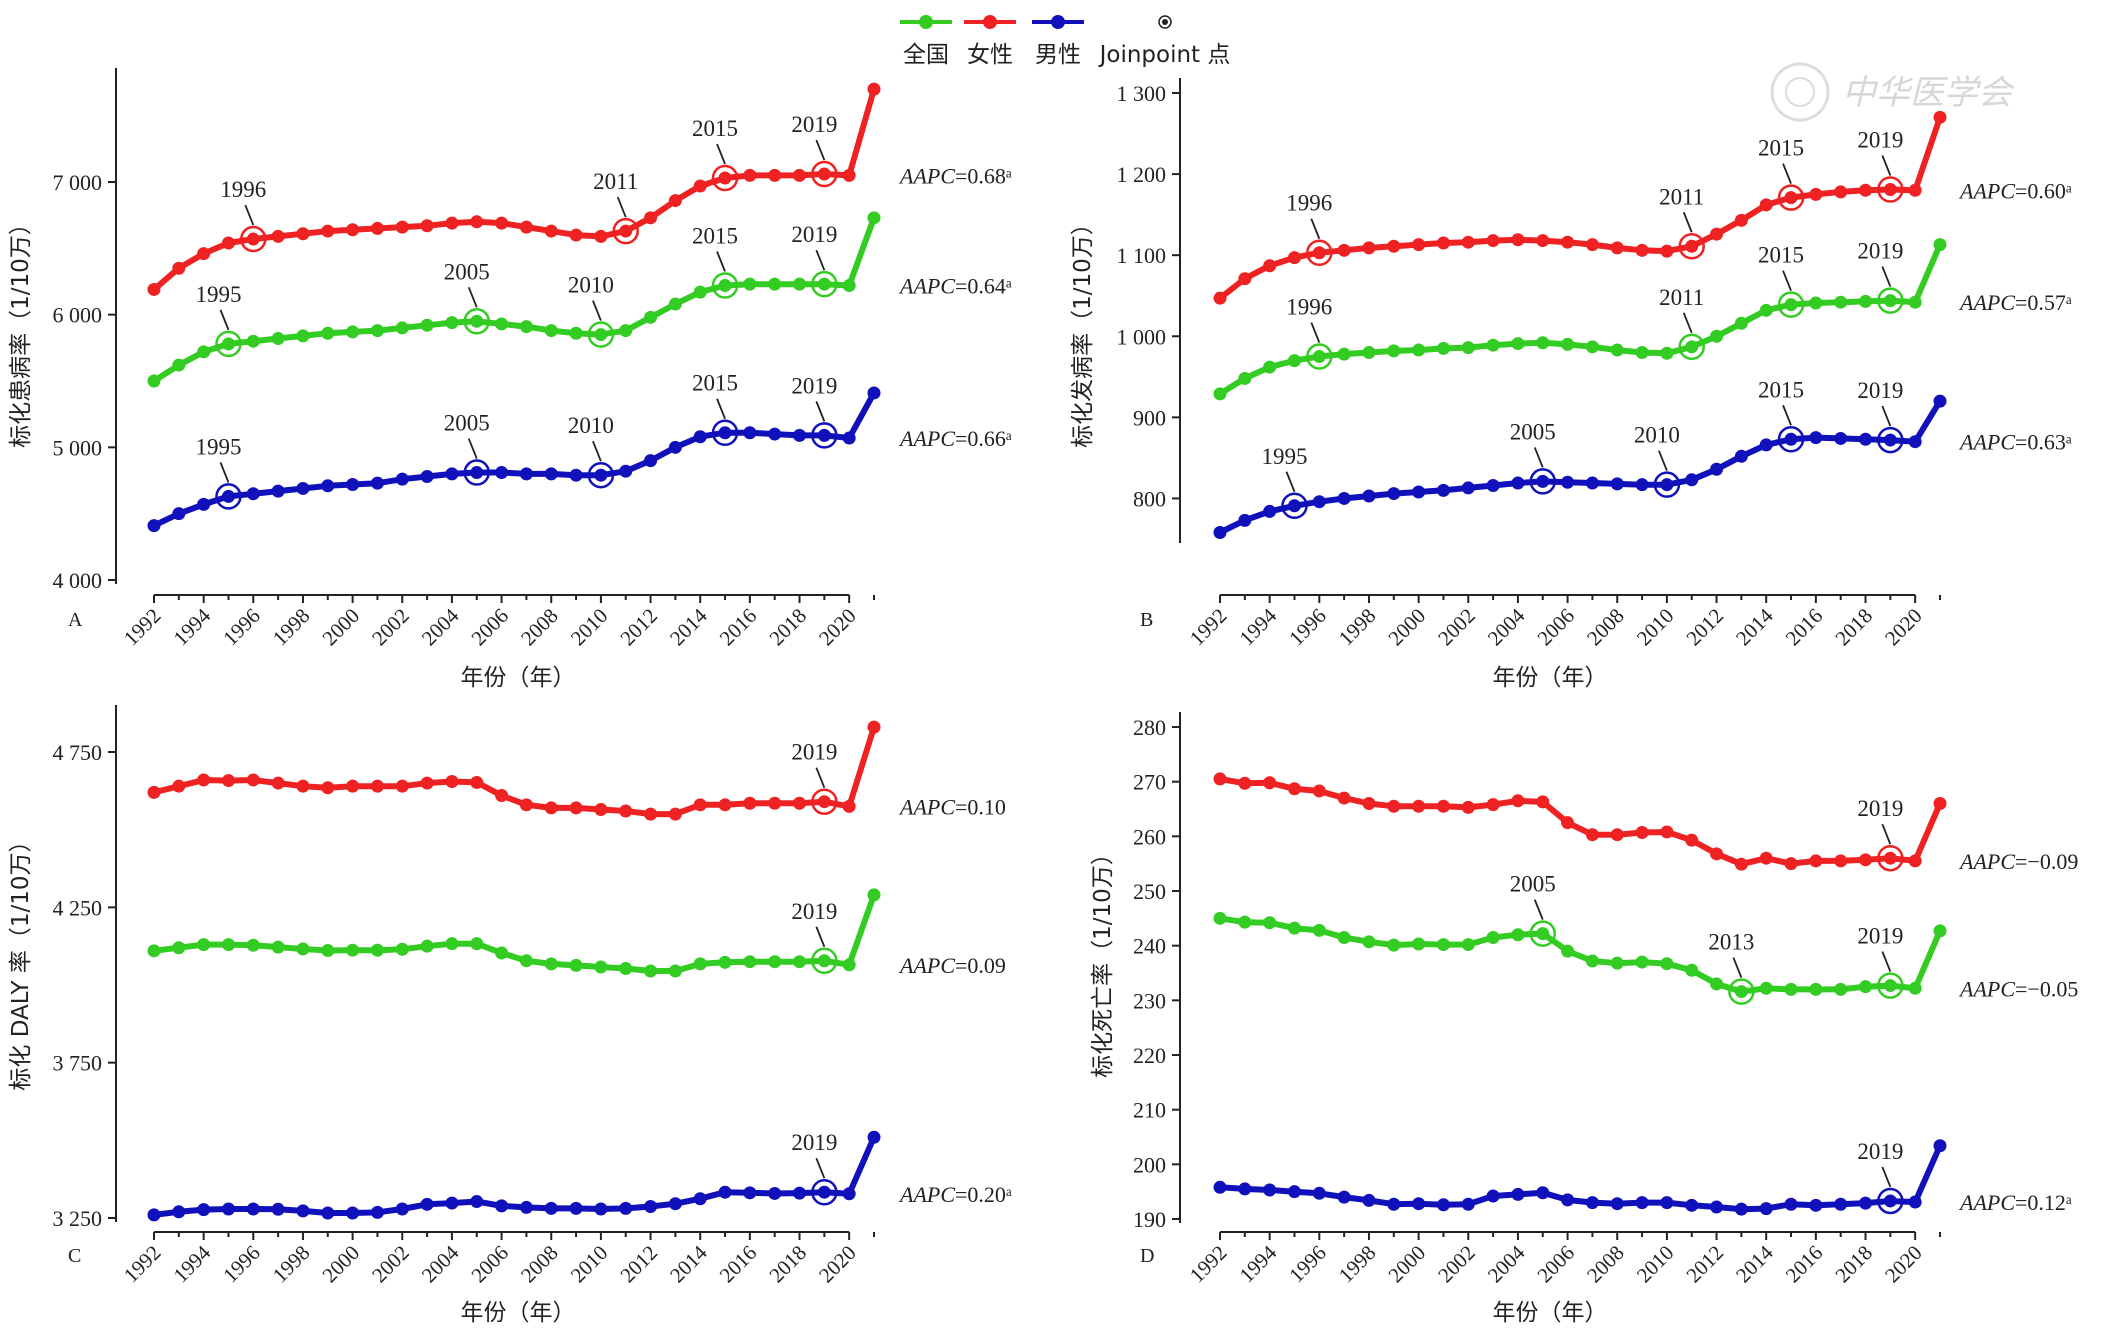 Image resolution: width=2110 pixels, height=1333 pixels. I want to click on legend-joinpoint-ring, so click(1165, 22).